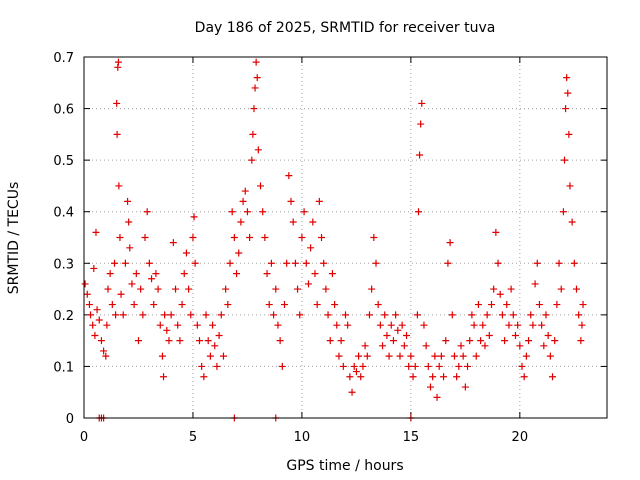 Image resolution: width=640 pixels, height=480 pixels. Describe the element at coordinates (63, 110) in the screenshot. I see `y-tick-label: 0.6` at that location.